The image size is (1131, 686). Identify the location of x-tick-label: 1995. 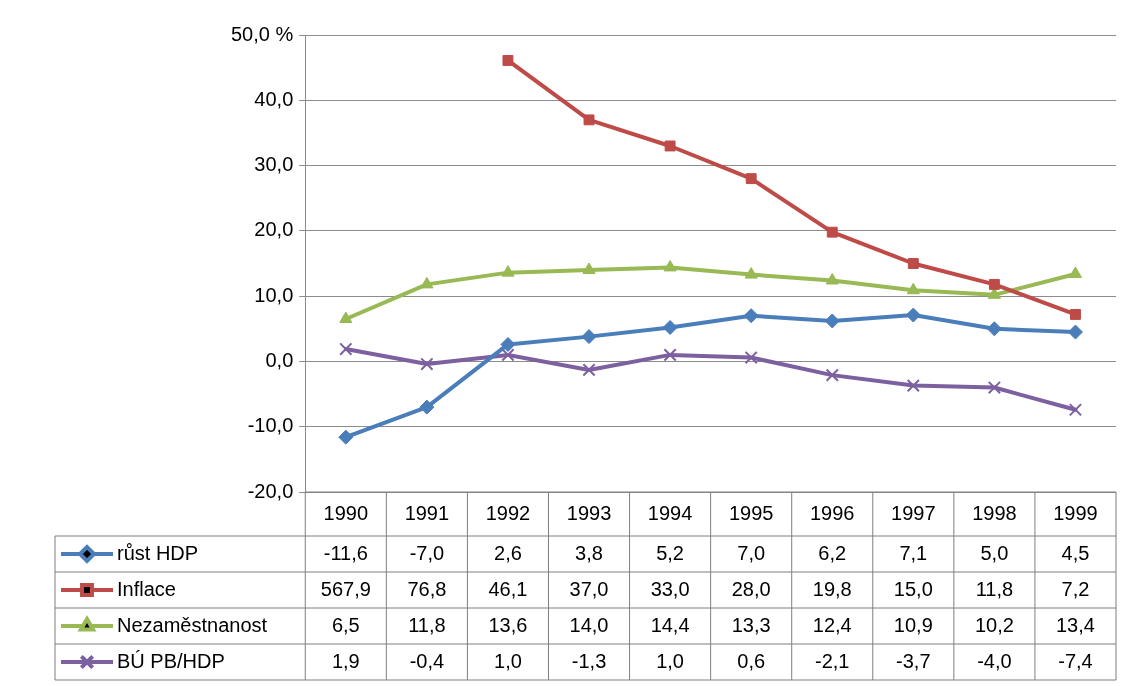
(751, 512).